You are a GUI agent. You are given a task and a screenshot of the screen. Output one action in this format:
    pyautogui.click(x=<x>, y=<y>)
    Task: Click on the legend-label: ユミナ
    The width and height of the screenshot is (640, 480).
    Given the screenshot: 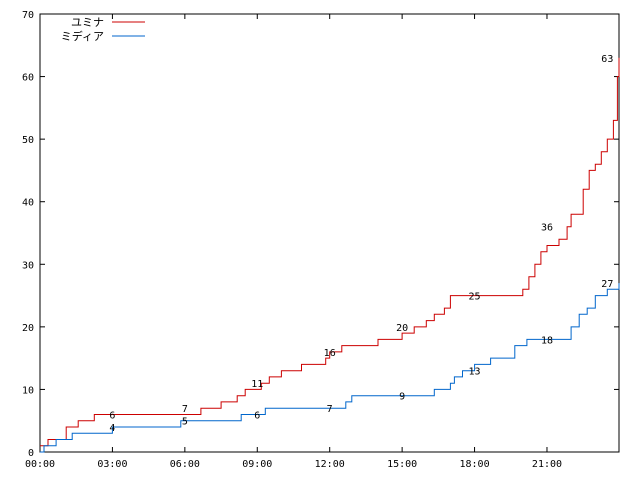 What is the action you would take?
    pyautogui.click(x=87, y=22)
    